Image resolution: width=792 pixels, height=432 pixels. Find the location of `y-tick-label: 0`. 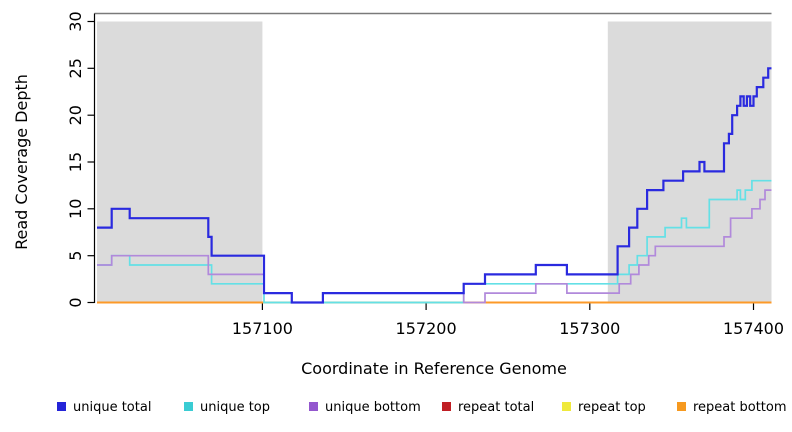

y-tick-label: 0 is located at coordinates (75, 302).